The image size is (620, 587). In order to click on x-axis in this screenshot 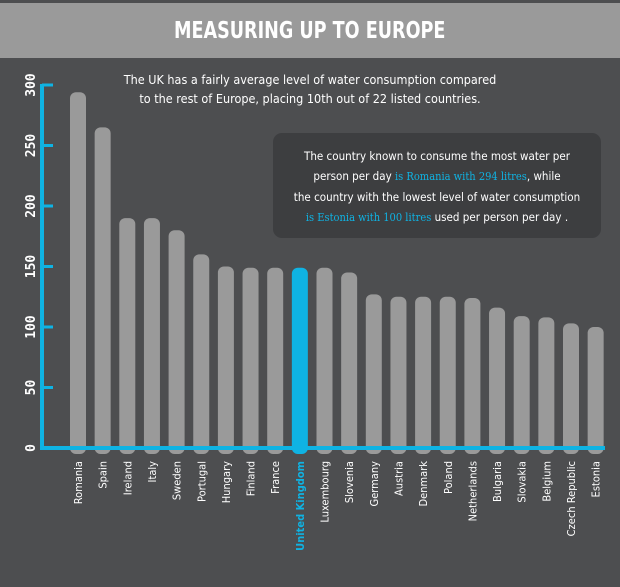, I will do `click(322, 448)`.